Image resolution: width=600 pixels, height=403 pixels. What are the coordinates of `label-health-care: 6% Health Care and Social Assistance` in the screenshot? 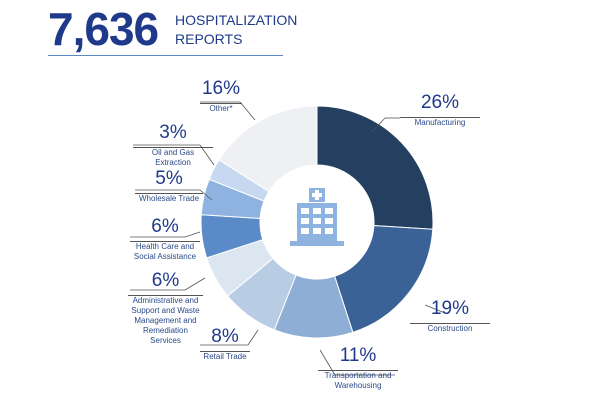 It's located at (165, 239).